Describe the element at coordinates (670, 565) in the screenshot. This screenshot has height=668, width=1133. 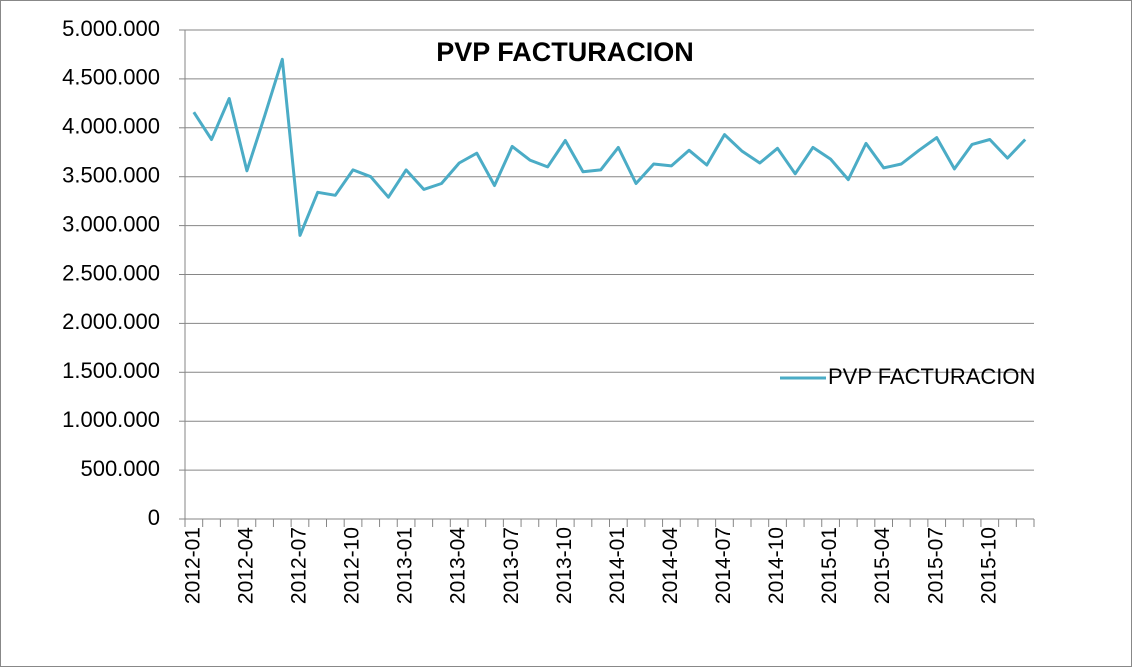
I see `x-tick-label: 2014-04` at that location.